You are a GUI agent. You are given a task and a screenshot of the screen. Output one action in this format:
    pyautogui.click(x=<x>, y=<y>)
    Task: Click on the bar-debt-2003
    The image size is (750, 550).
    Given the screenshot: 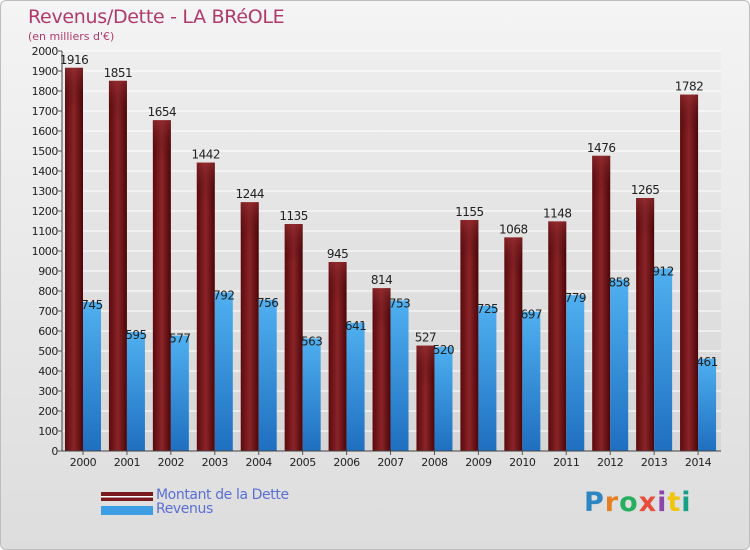 What is the action you would take?
    pyautogui.click(x=205, y=306)
    